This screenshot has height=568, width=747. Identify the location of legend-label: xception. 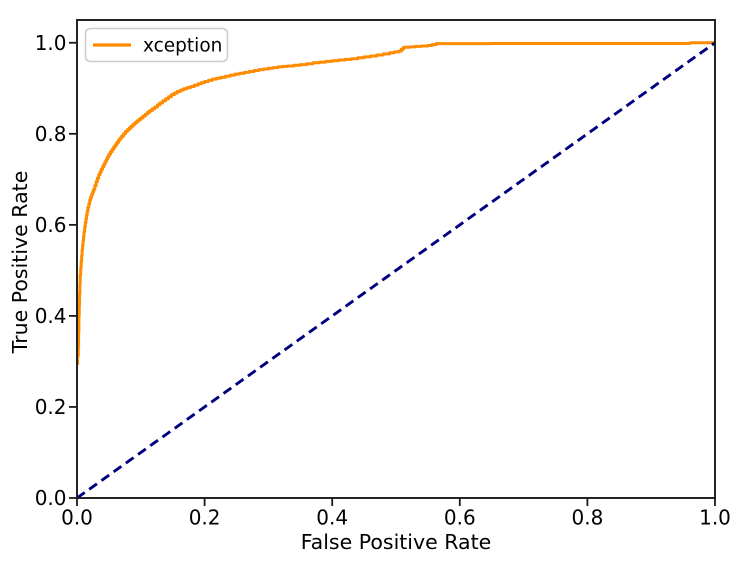
(182, 46).